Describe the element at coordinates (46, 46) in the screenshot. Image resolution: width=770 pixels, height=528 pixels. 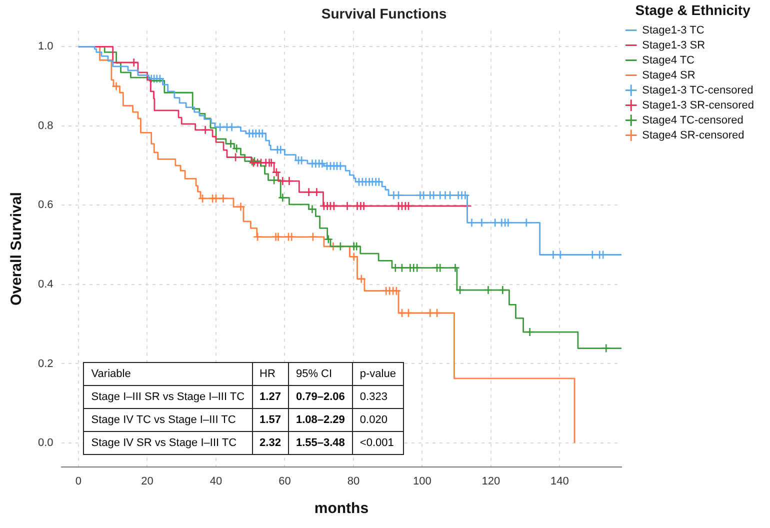
I see `y-tick-label: 1.0` at that location.